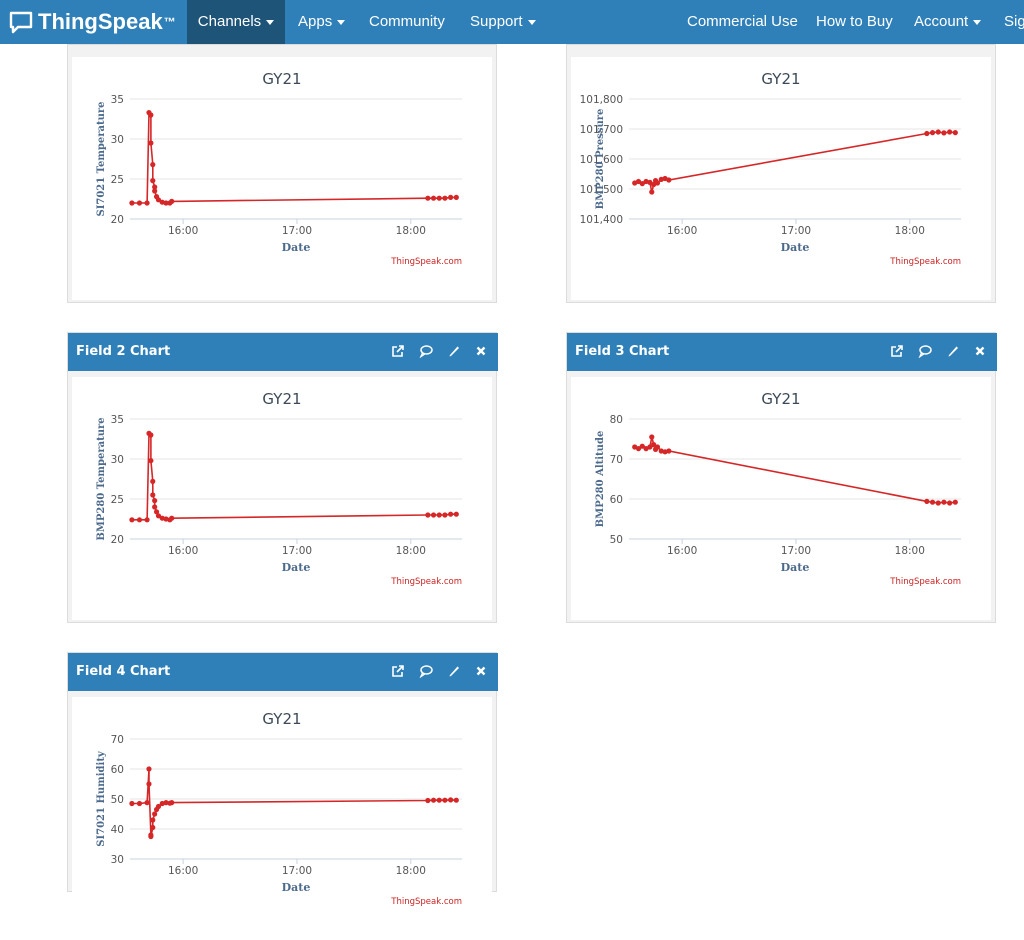 Image resolution: width=1024 pixels, height=940 pixels. What do you see at coordinates (322, 22) in the screenshot?
I see `nav-apps: Apps` at bounding box center [322, 22].